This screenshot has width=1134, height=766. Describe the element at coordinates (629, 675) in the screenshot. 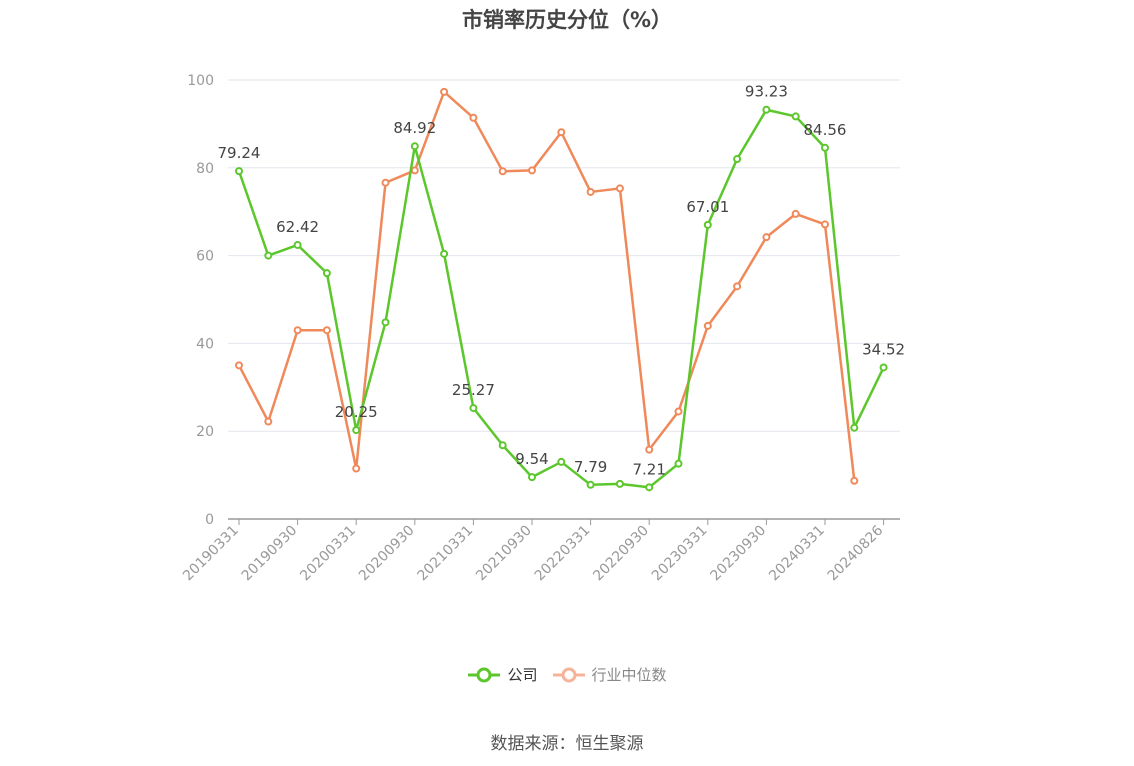

I see `legend-label-industry: 行业中位数` at that location.